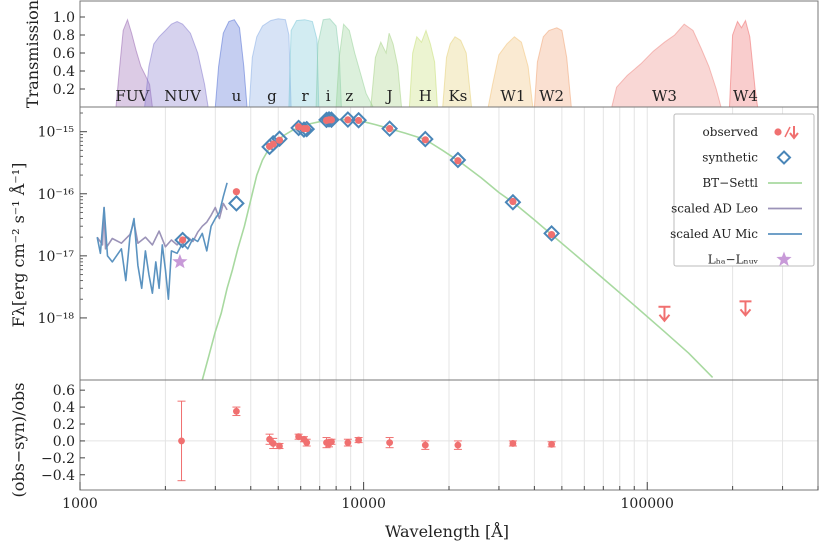 This screenshot has width=830, height=550. Describe the element at coordinates (64, 54) in the screenshot. I see `transmission-tick-label: 0.6` at that location.